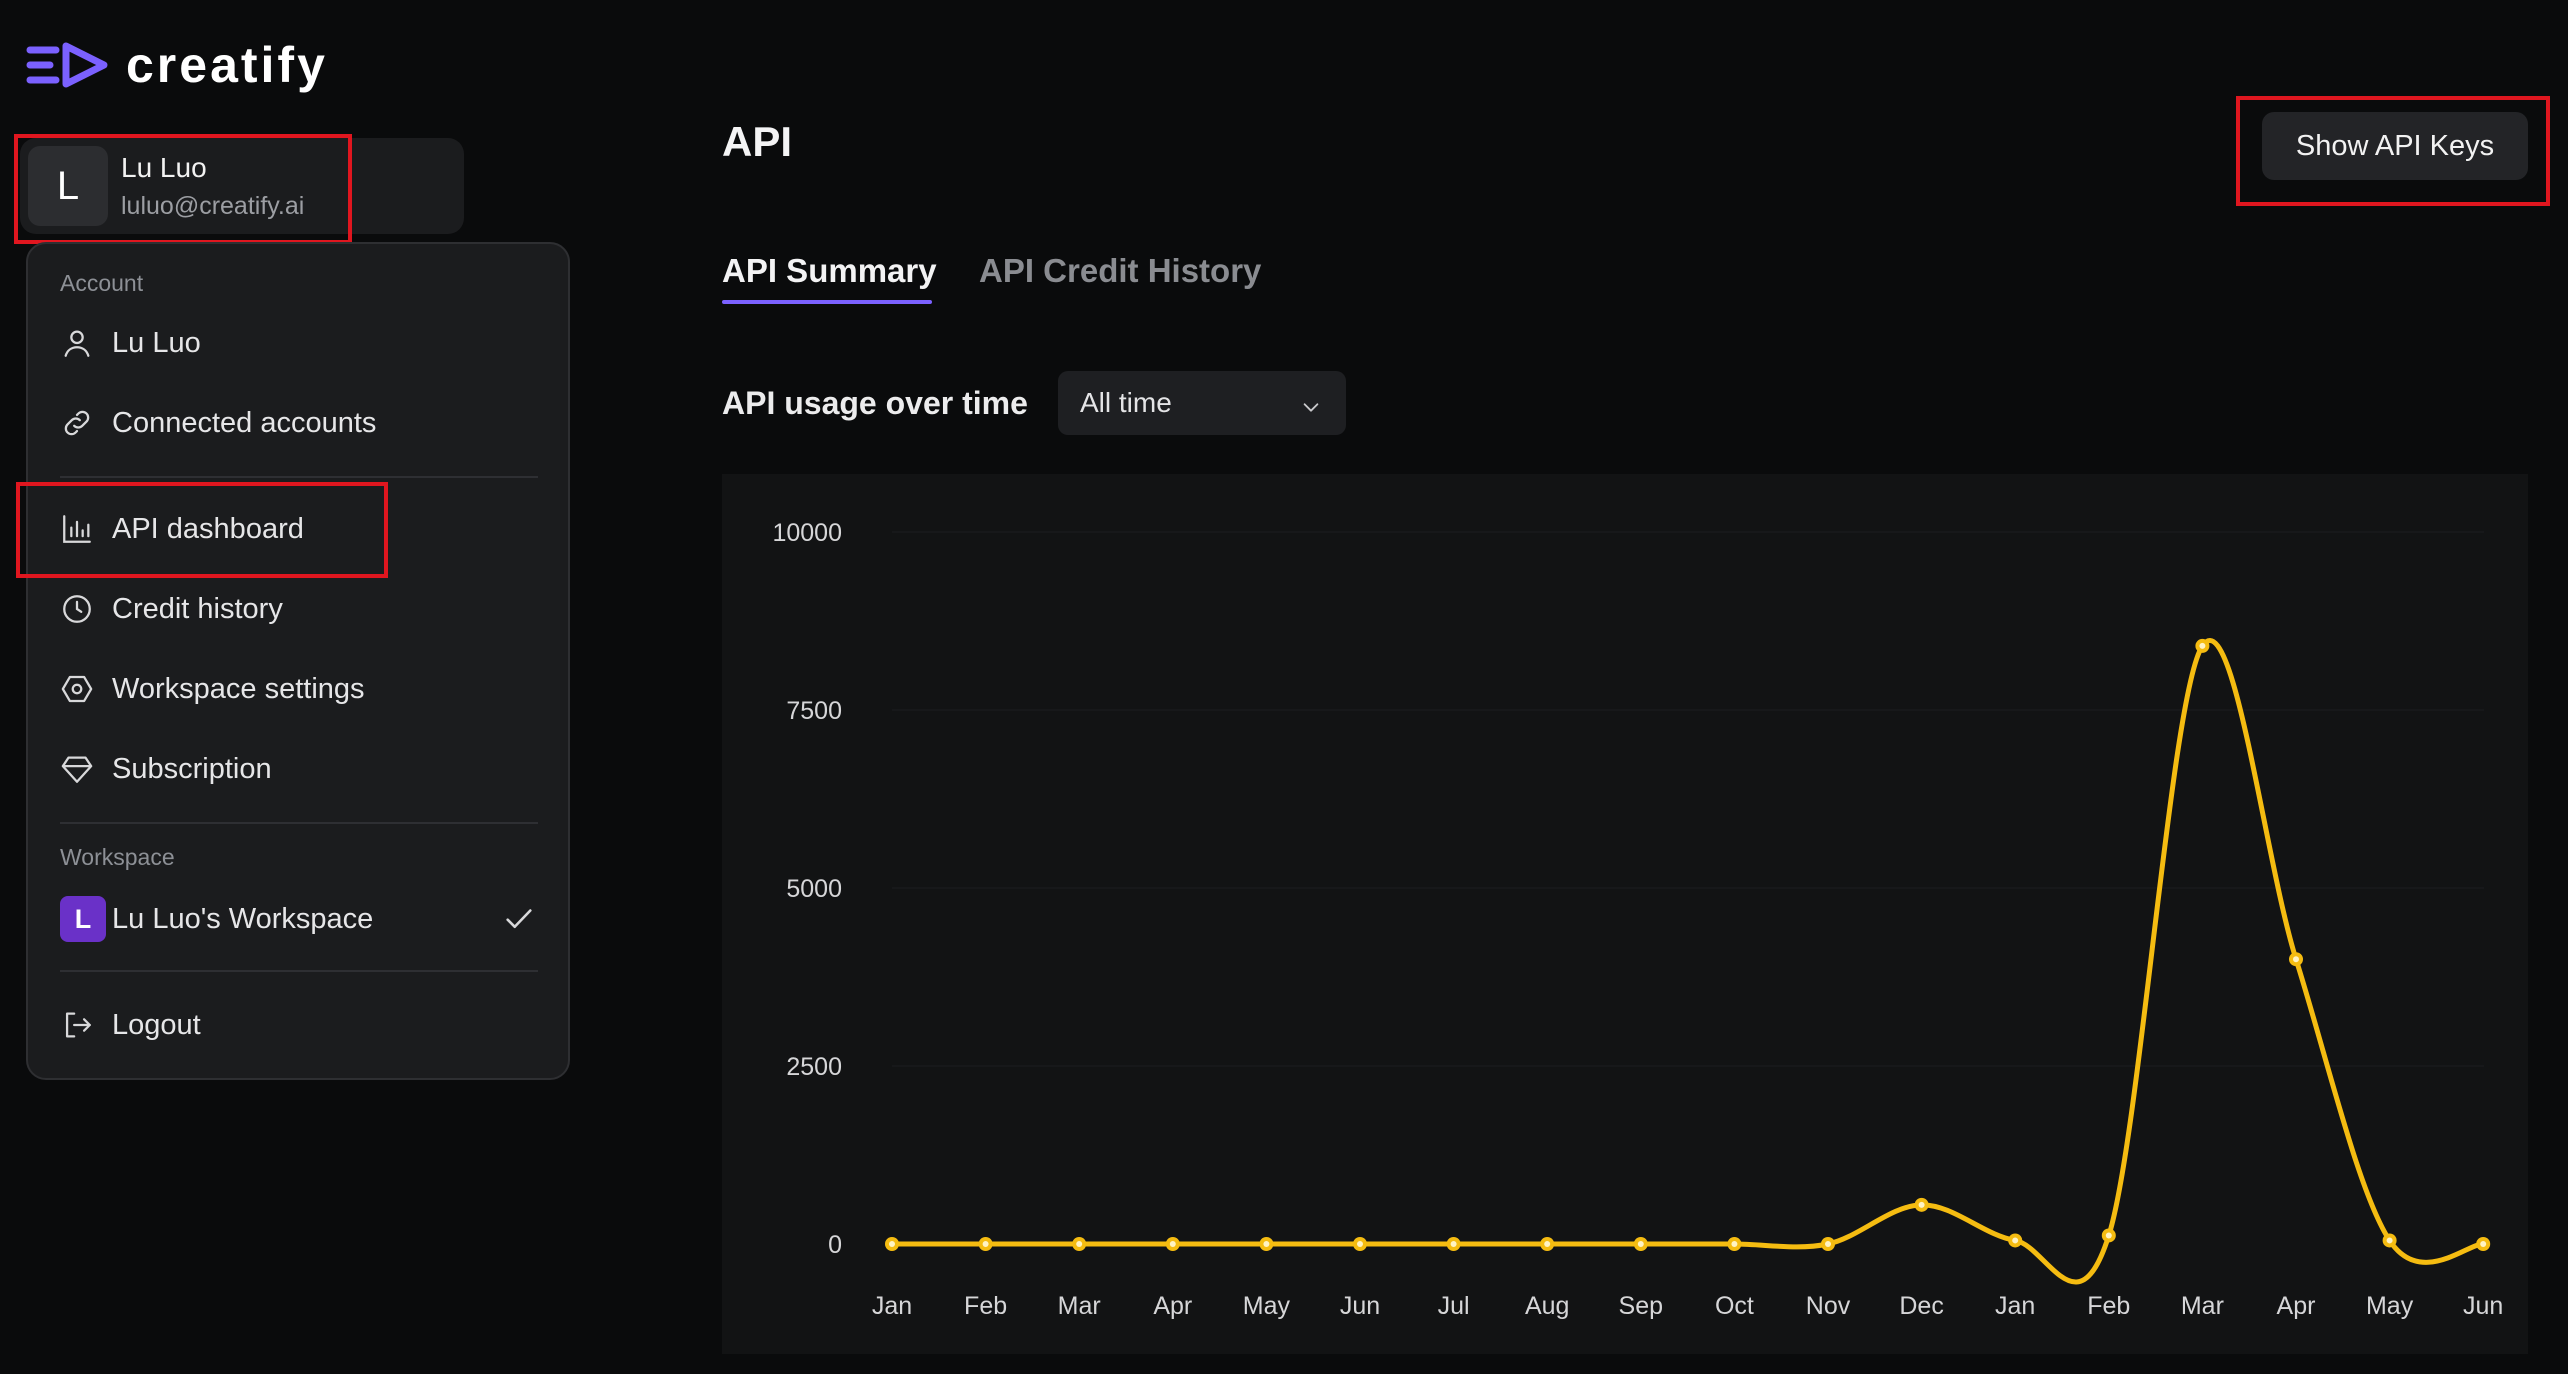 This screenshot has width=2568, height=1374. What do you see at coordinates (807, 533) in the screenshot?
I see `y-tick-label: 10000` at bounding box center [807, 533].